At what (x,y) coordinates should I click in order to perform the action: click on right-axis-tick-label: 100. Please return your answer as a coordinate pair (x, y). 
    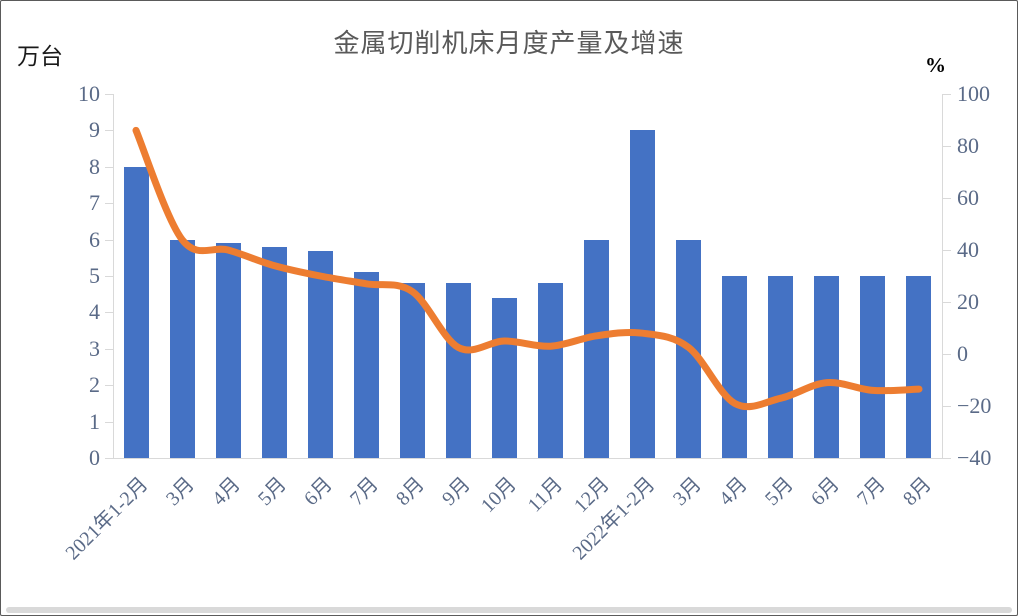
    Looking at the image, I should click on (973, 93).